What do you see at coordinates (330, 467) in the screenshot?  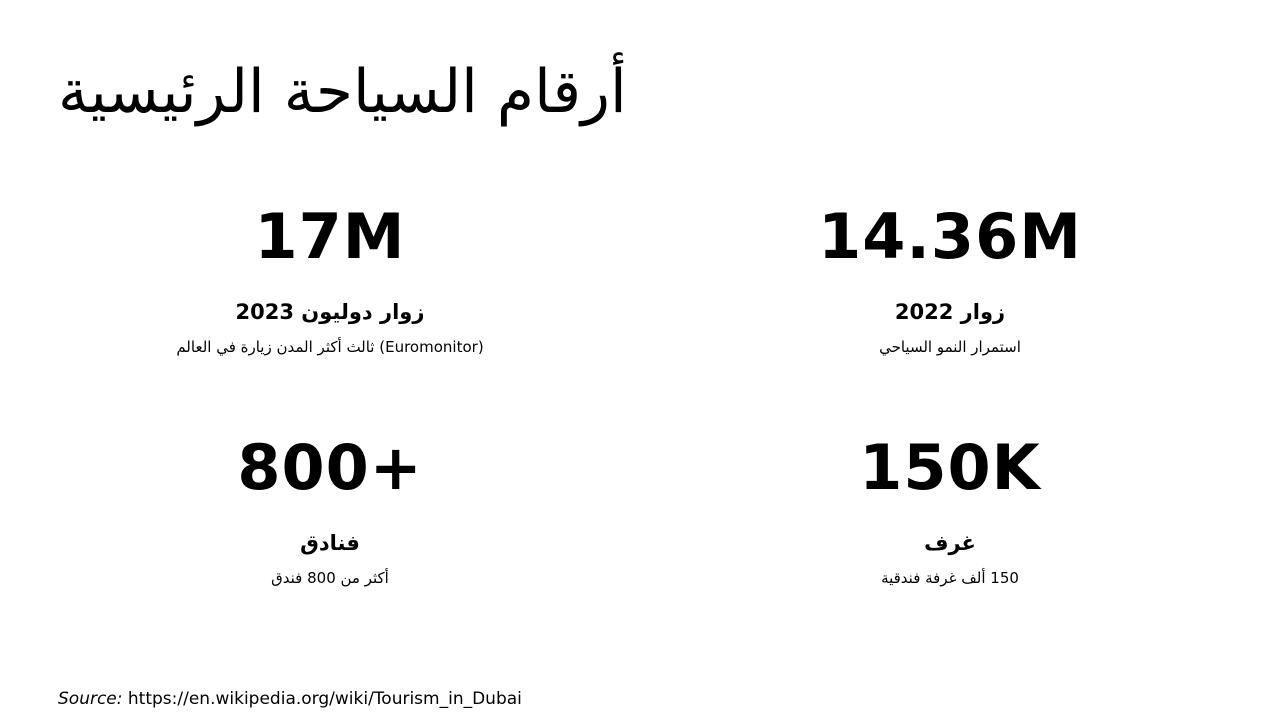 I see `stat-value: 800+` at bounding box center [330, 467].